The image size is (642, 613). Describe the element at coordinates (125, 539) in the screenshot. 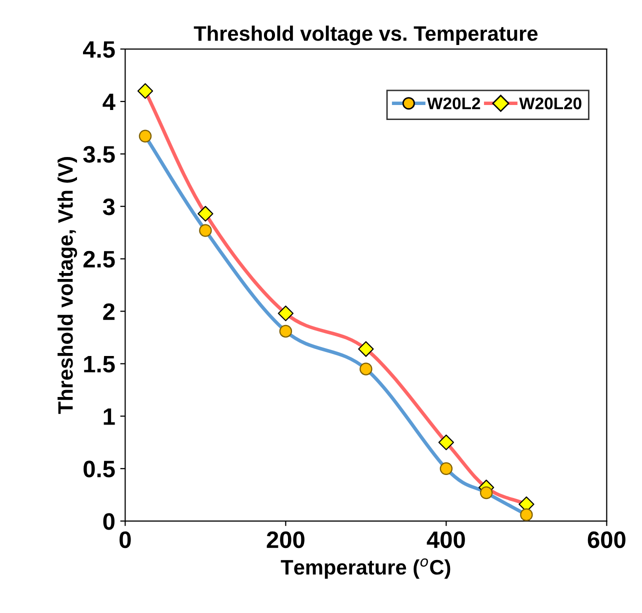

I see `x-tick-label: 0` at that location.